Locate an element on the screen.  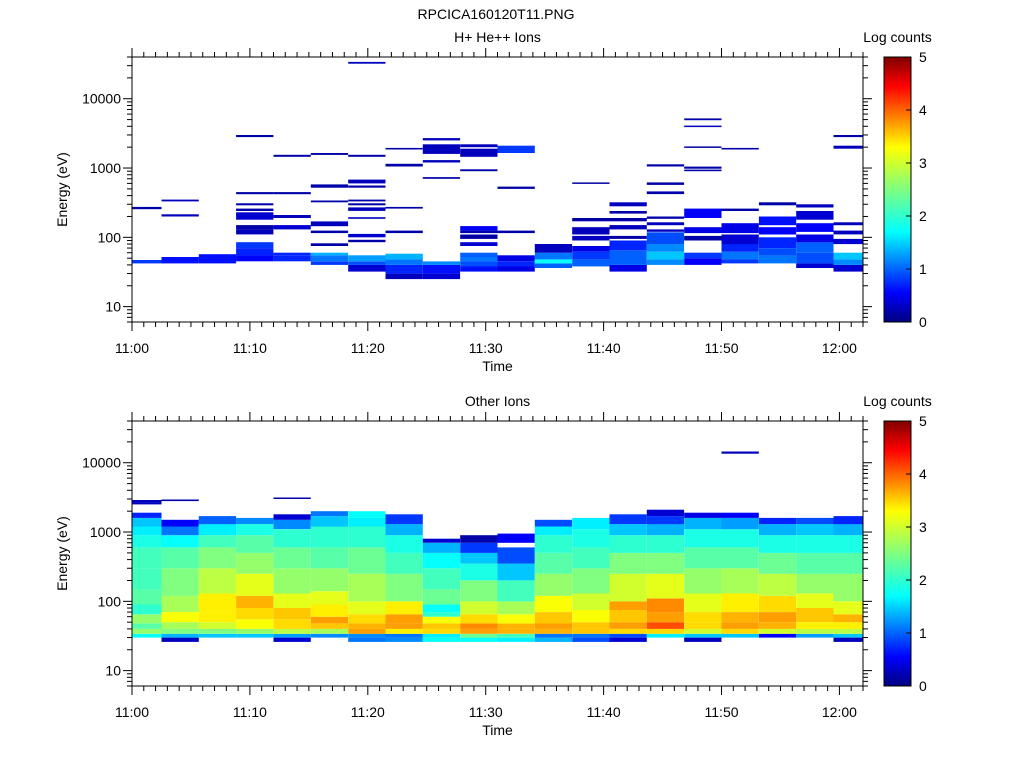
y-axis-label: Energy (eV) is located at coordinates (62, 189).